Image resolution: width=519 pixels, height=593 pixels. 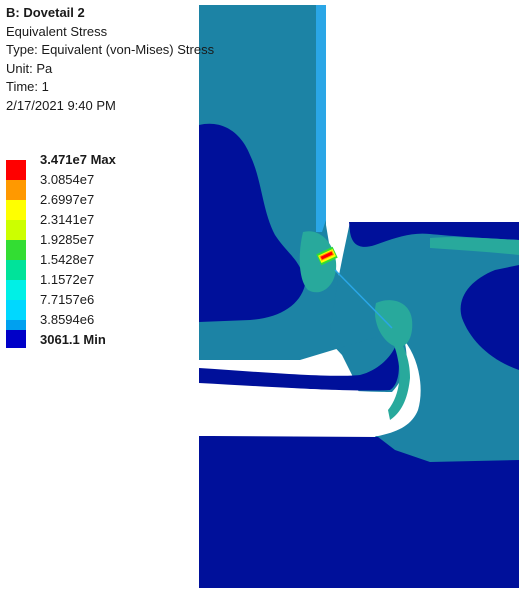 What do you see at coordinates (73, 339) in the screenshot?
I see `legend-label: 3061.1 Min` at bounding box center [73, 339].